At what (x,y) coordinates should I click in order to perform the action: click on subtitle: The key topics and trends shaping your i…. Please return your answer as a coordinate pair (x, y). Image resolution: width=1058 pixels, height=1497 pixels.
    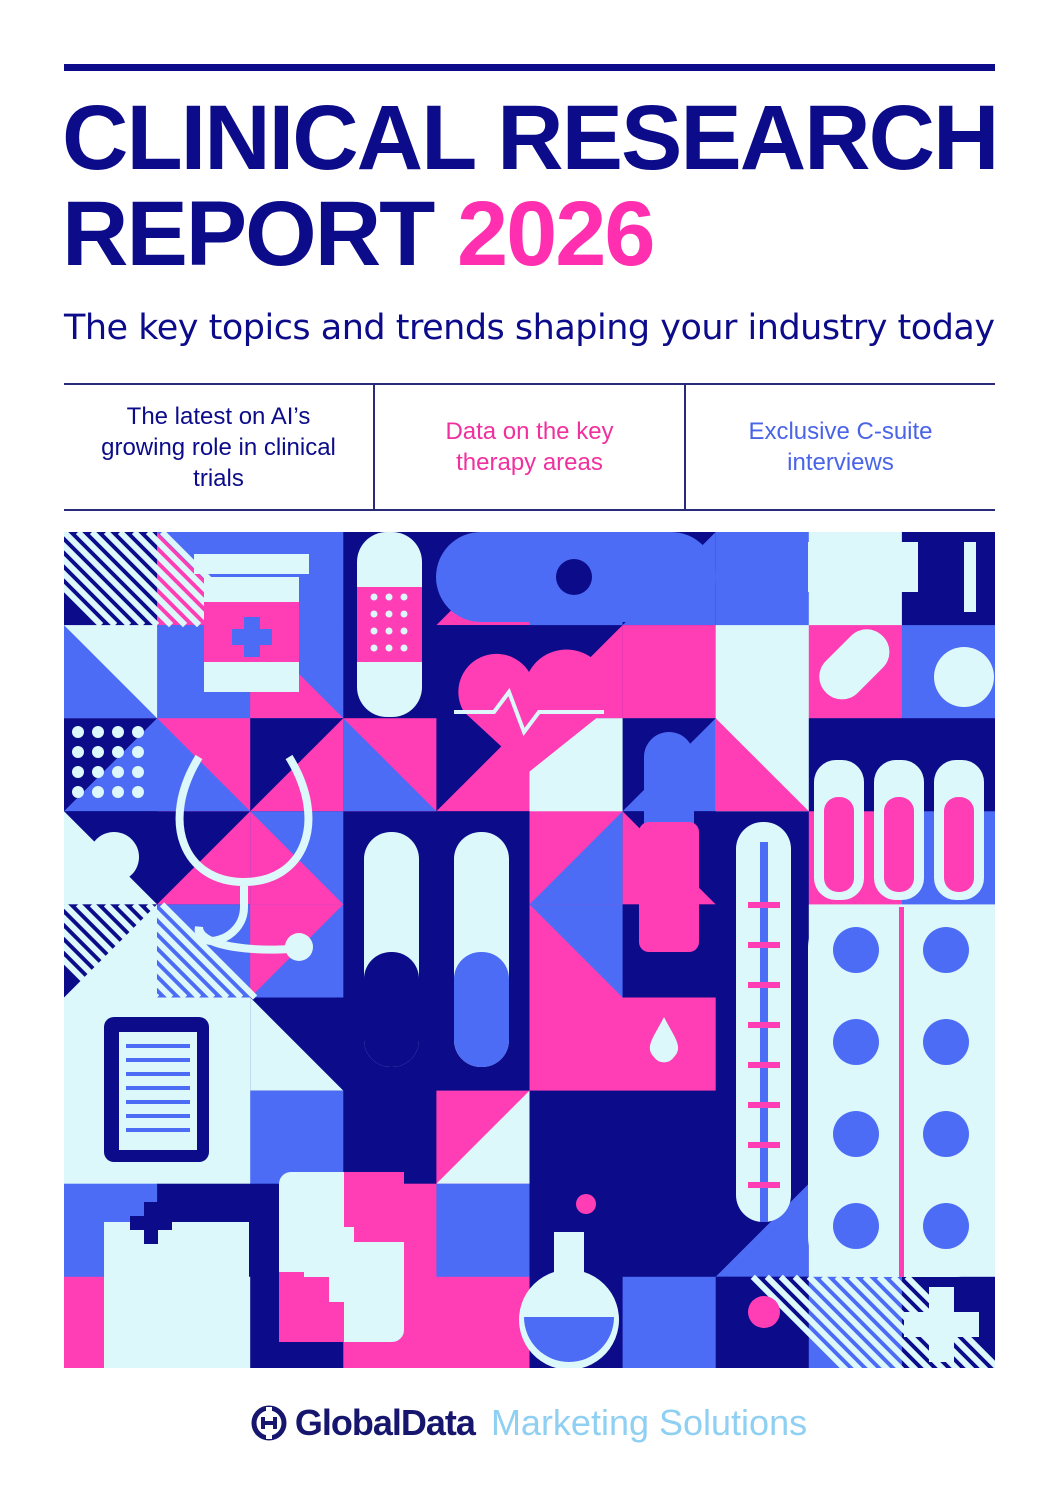
    Looking at the image, I should click on (529, 328).